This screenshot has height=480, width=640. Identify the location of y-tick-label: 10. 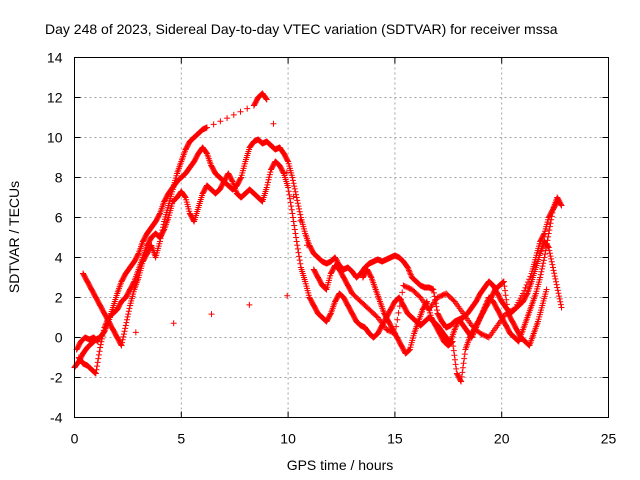
(55, 138).